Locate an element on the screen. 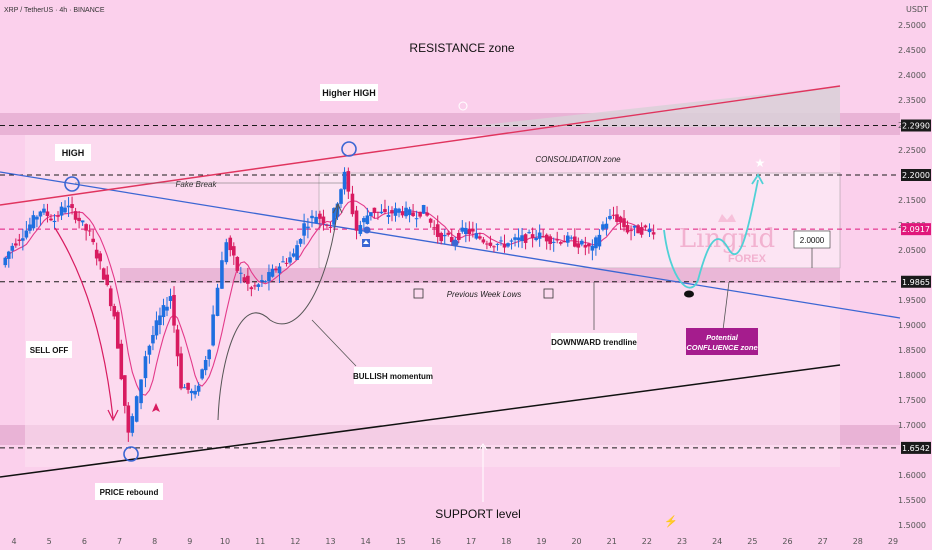 The height and width of the screenshot is (550, 932). x-tick-label: 7 is located at coordinates (119, 541).